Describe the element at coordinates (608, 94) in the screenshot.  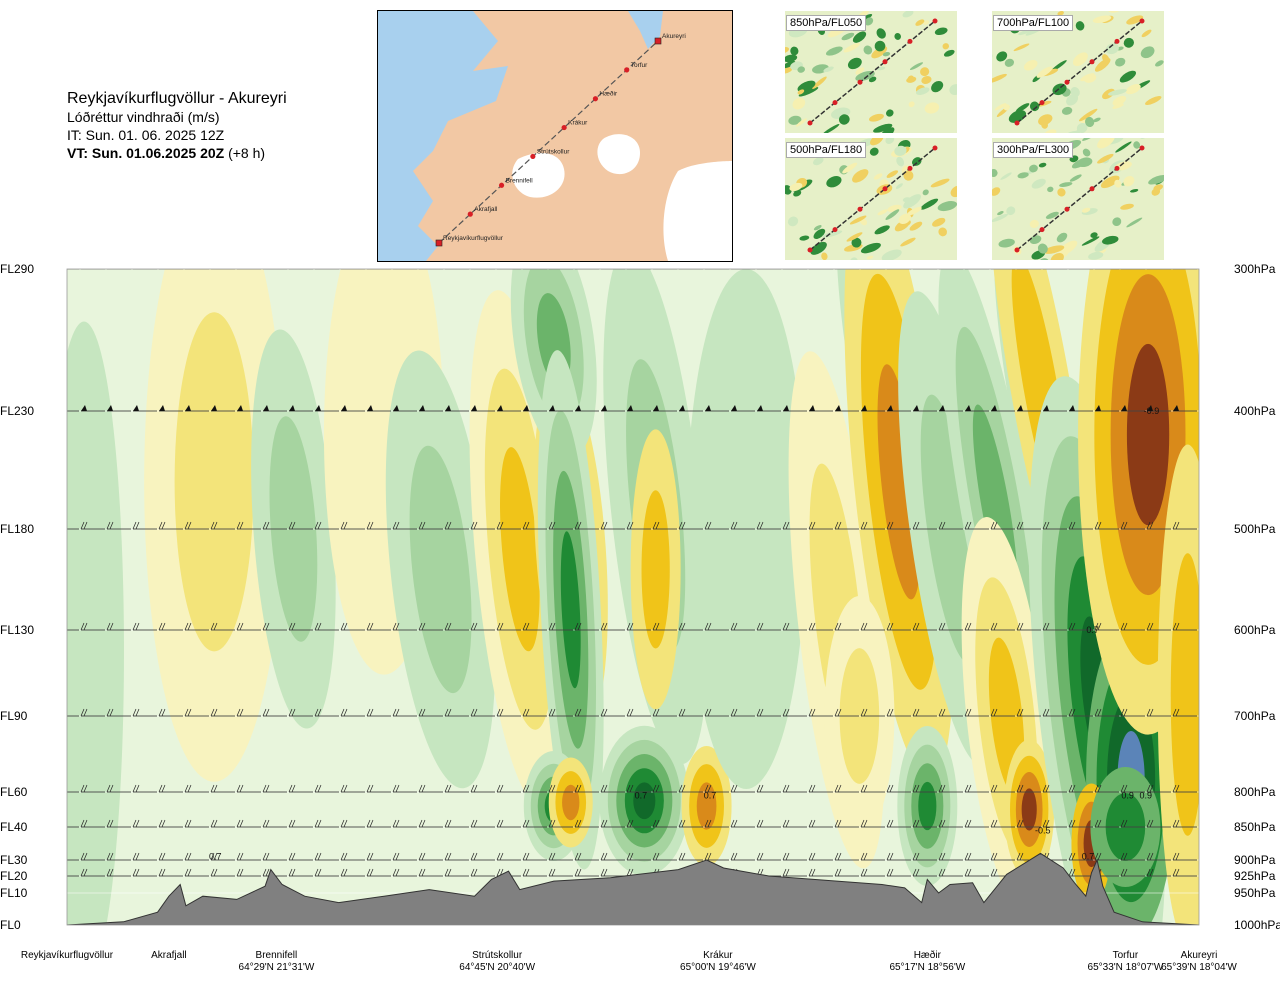
I see `map-waypoint-label: Hæðir` at that location.